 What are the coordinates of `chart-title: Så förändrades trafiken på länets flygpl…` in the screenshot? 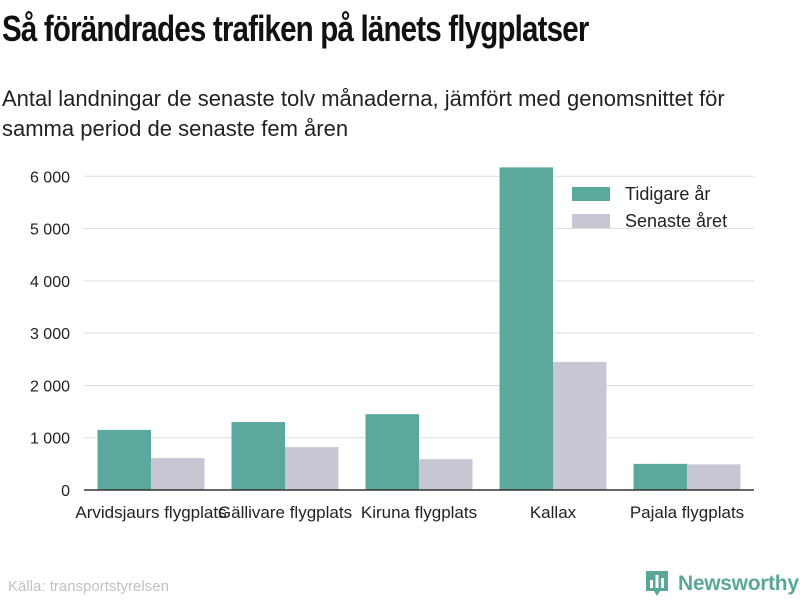 It's located at (295, 28).